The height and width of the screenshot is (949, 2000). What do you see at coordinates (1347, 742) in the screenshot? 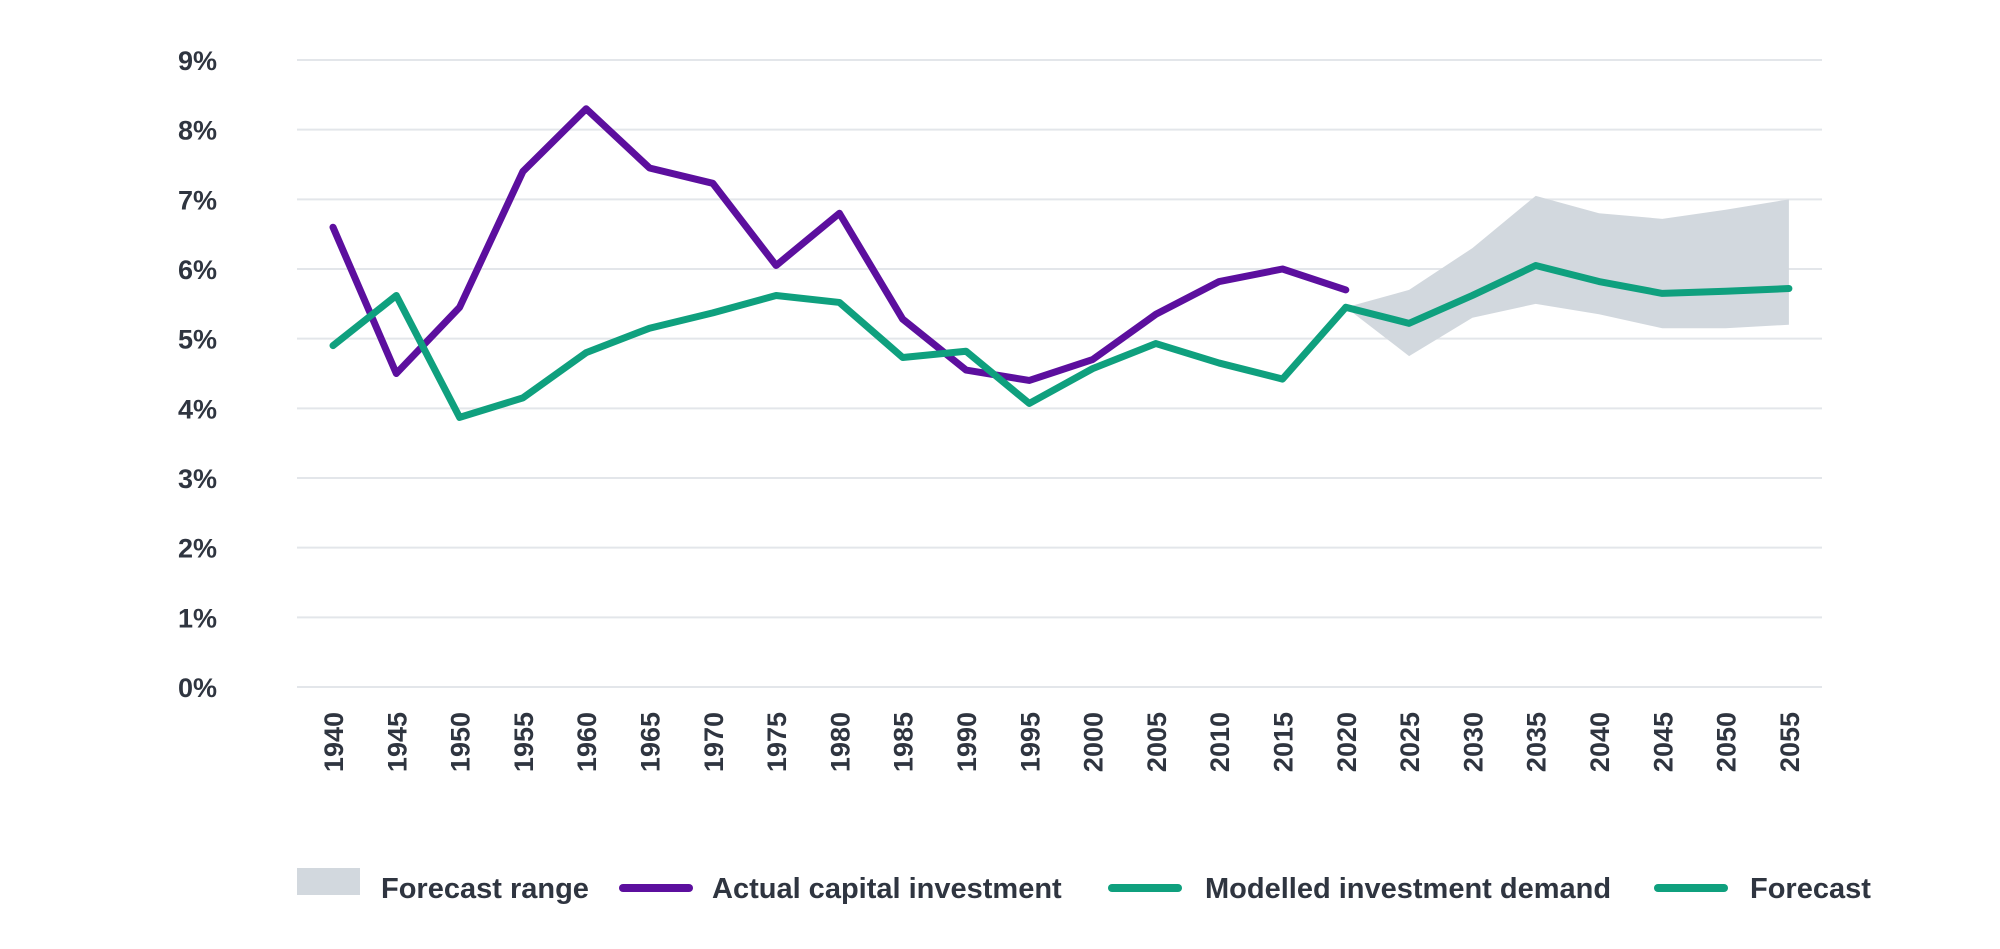
I see `x-tick-label: 2020` at bounding box center [1347, 742].